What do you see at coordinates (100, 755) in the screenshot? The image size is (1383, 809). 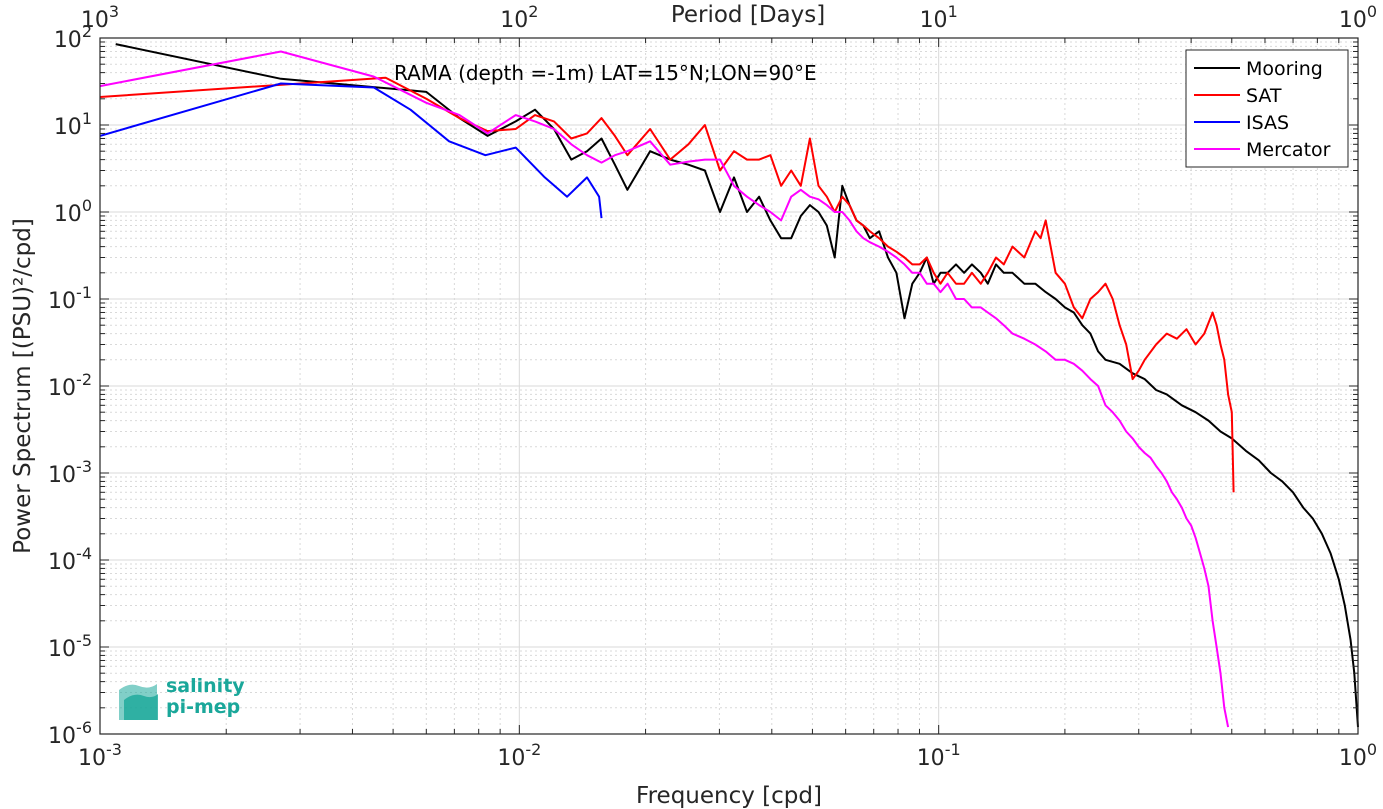 I see `x-tick-label: 10⁻³` at bounding box center [100, 755].